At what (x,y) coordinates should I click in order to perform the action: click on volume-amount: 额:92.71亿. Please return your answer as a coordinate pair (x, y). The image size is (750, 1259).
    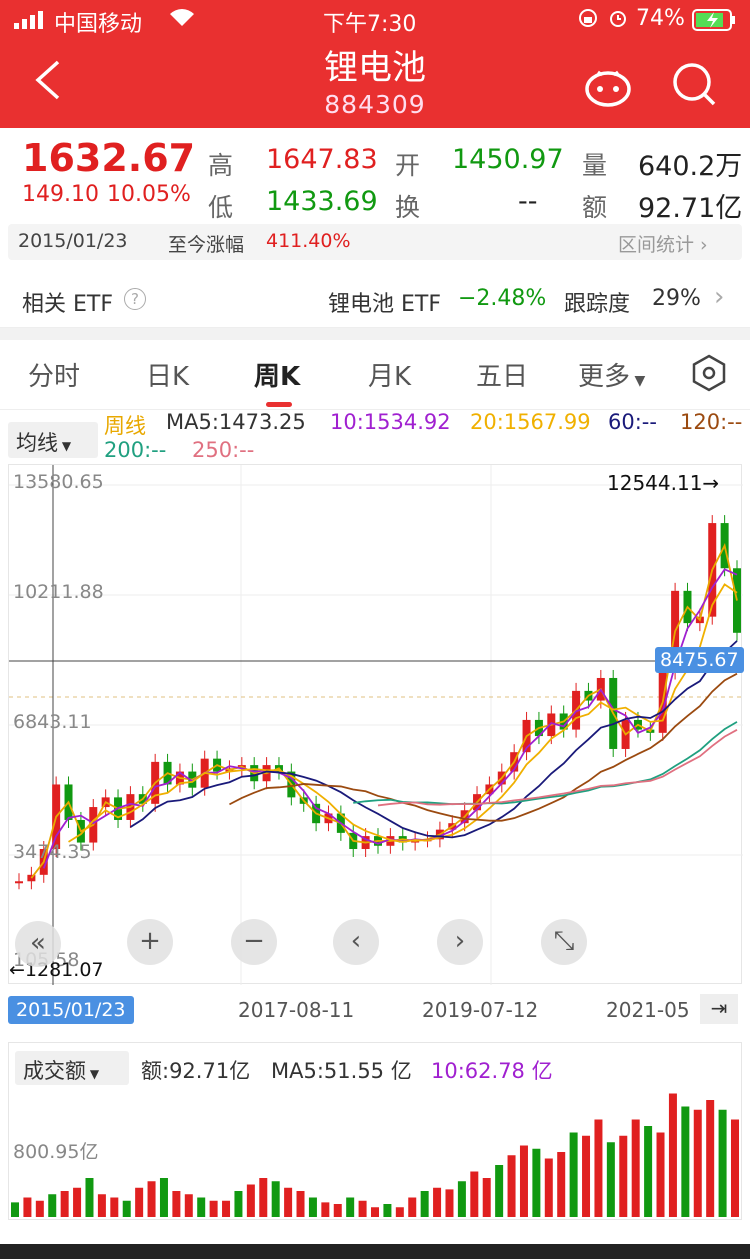
    Looking at the image, I should click on (196, 1071).